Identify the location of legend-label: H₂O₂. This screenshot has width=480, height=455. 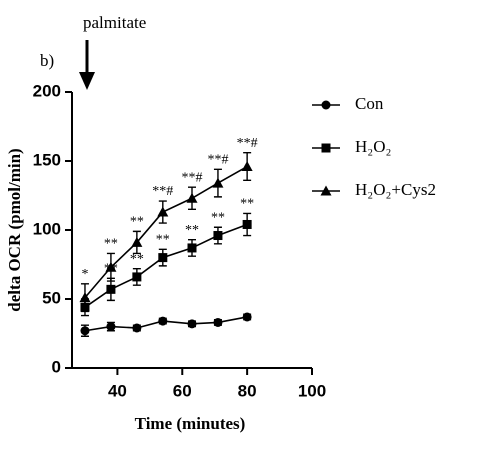
(373, 146).